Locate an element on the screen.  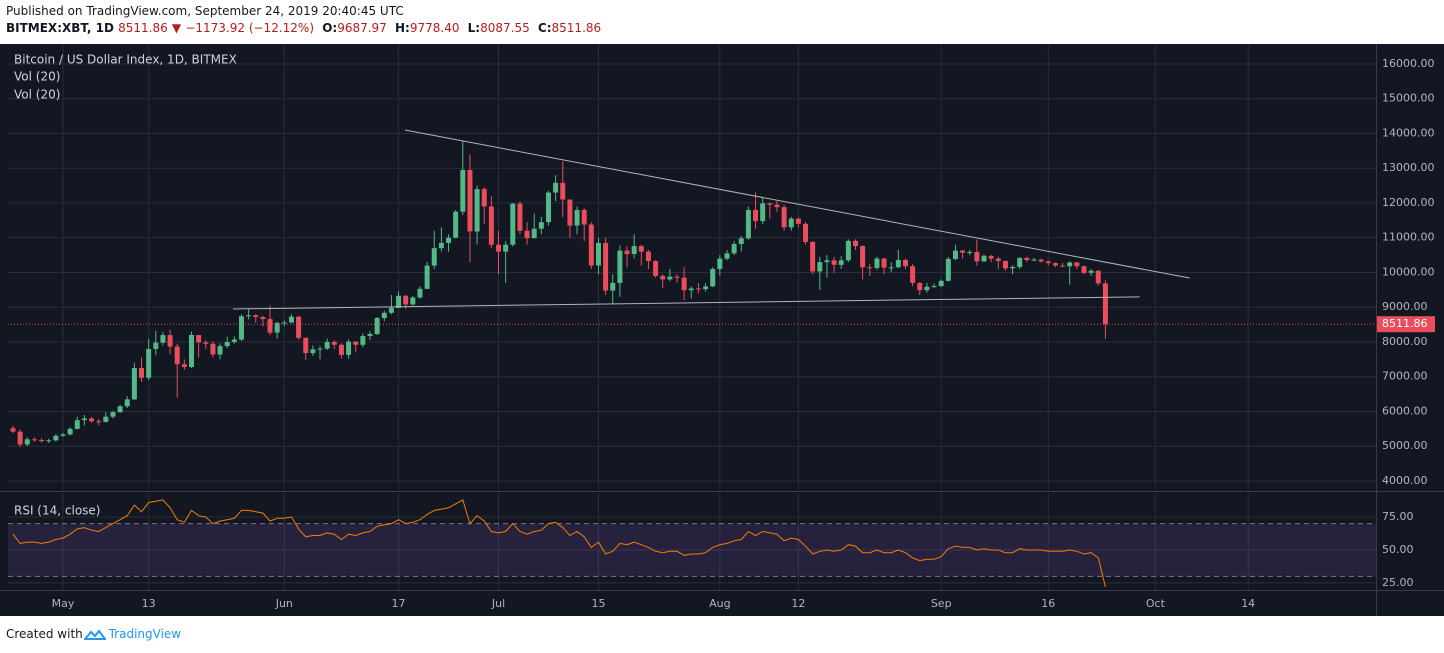
x-tick-label: Oct is located at coordinates (1156, 603).